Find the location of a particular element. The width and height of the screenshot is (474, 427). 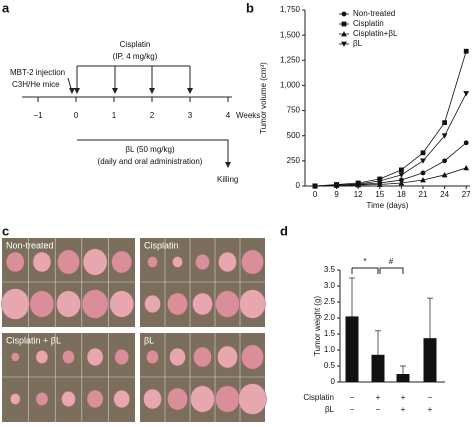

timeline-text: (daily and oral administration) is located at coordinates (150, 161).